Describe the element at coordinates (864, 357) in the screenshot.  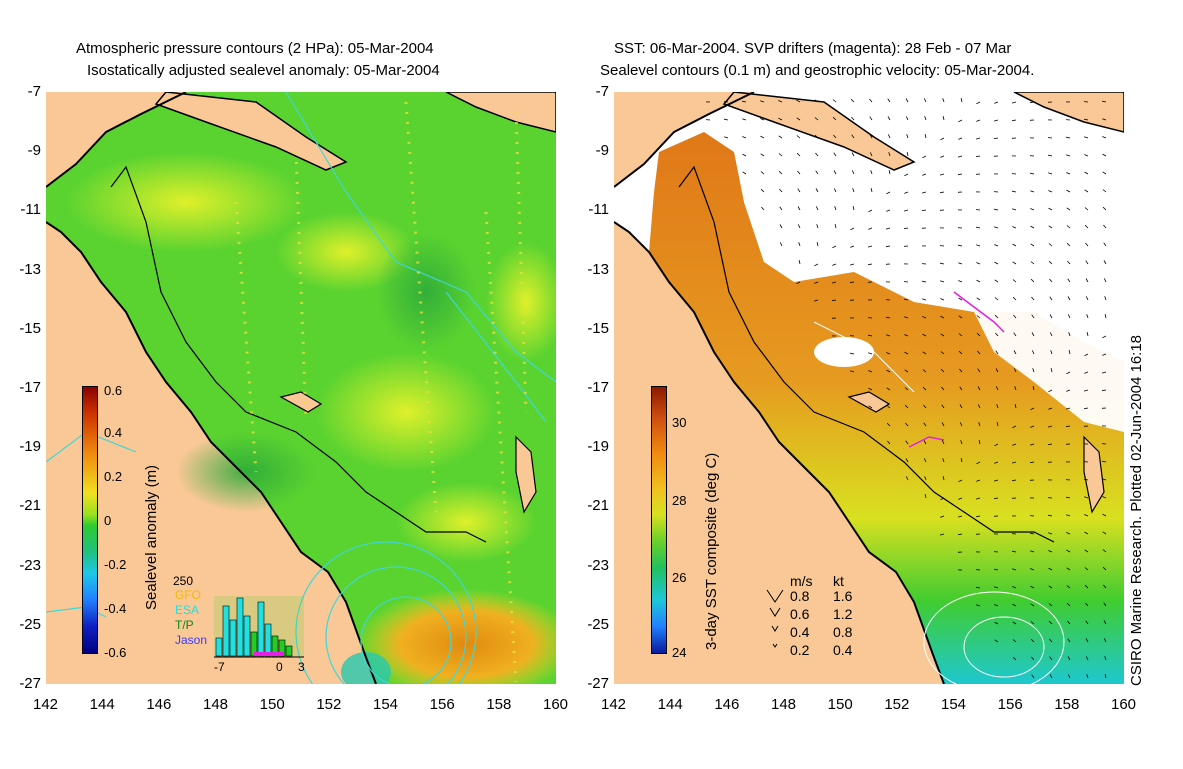
I see `sealevel-contour` at that location.